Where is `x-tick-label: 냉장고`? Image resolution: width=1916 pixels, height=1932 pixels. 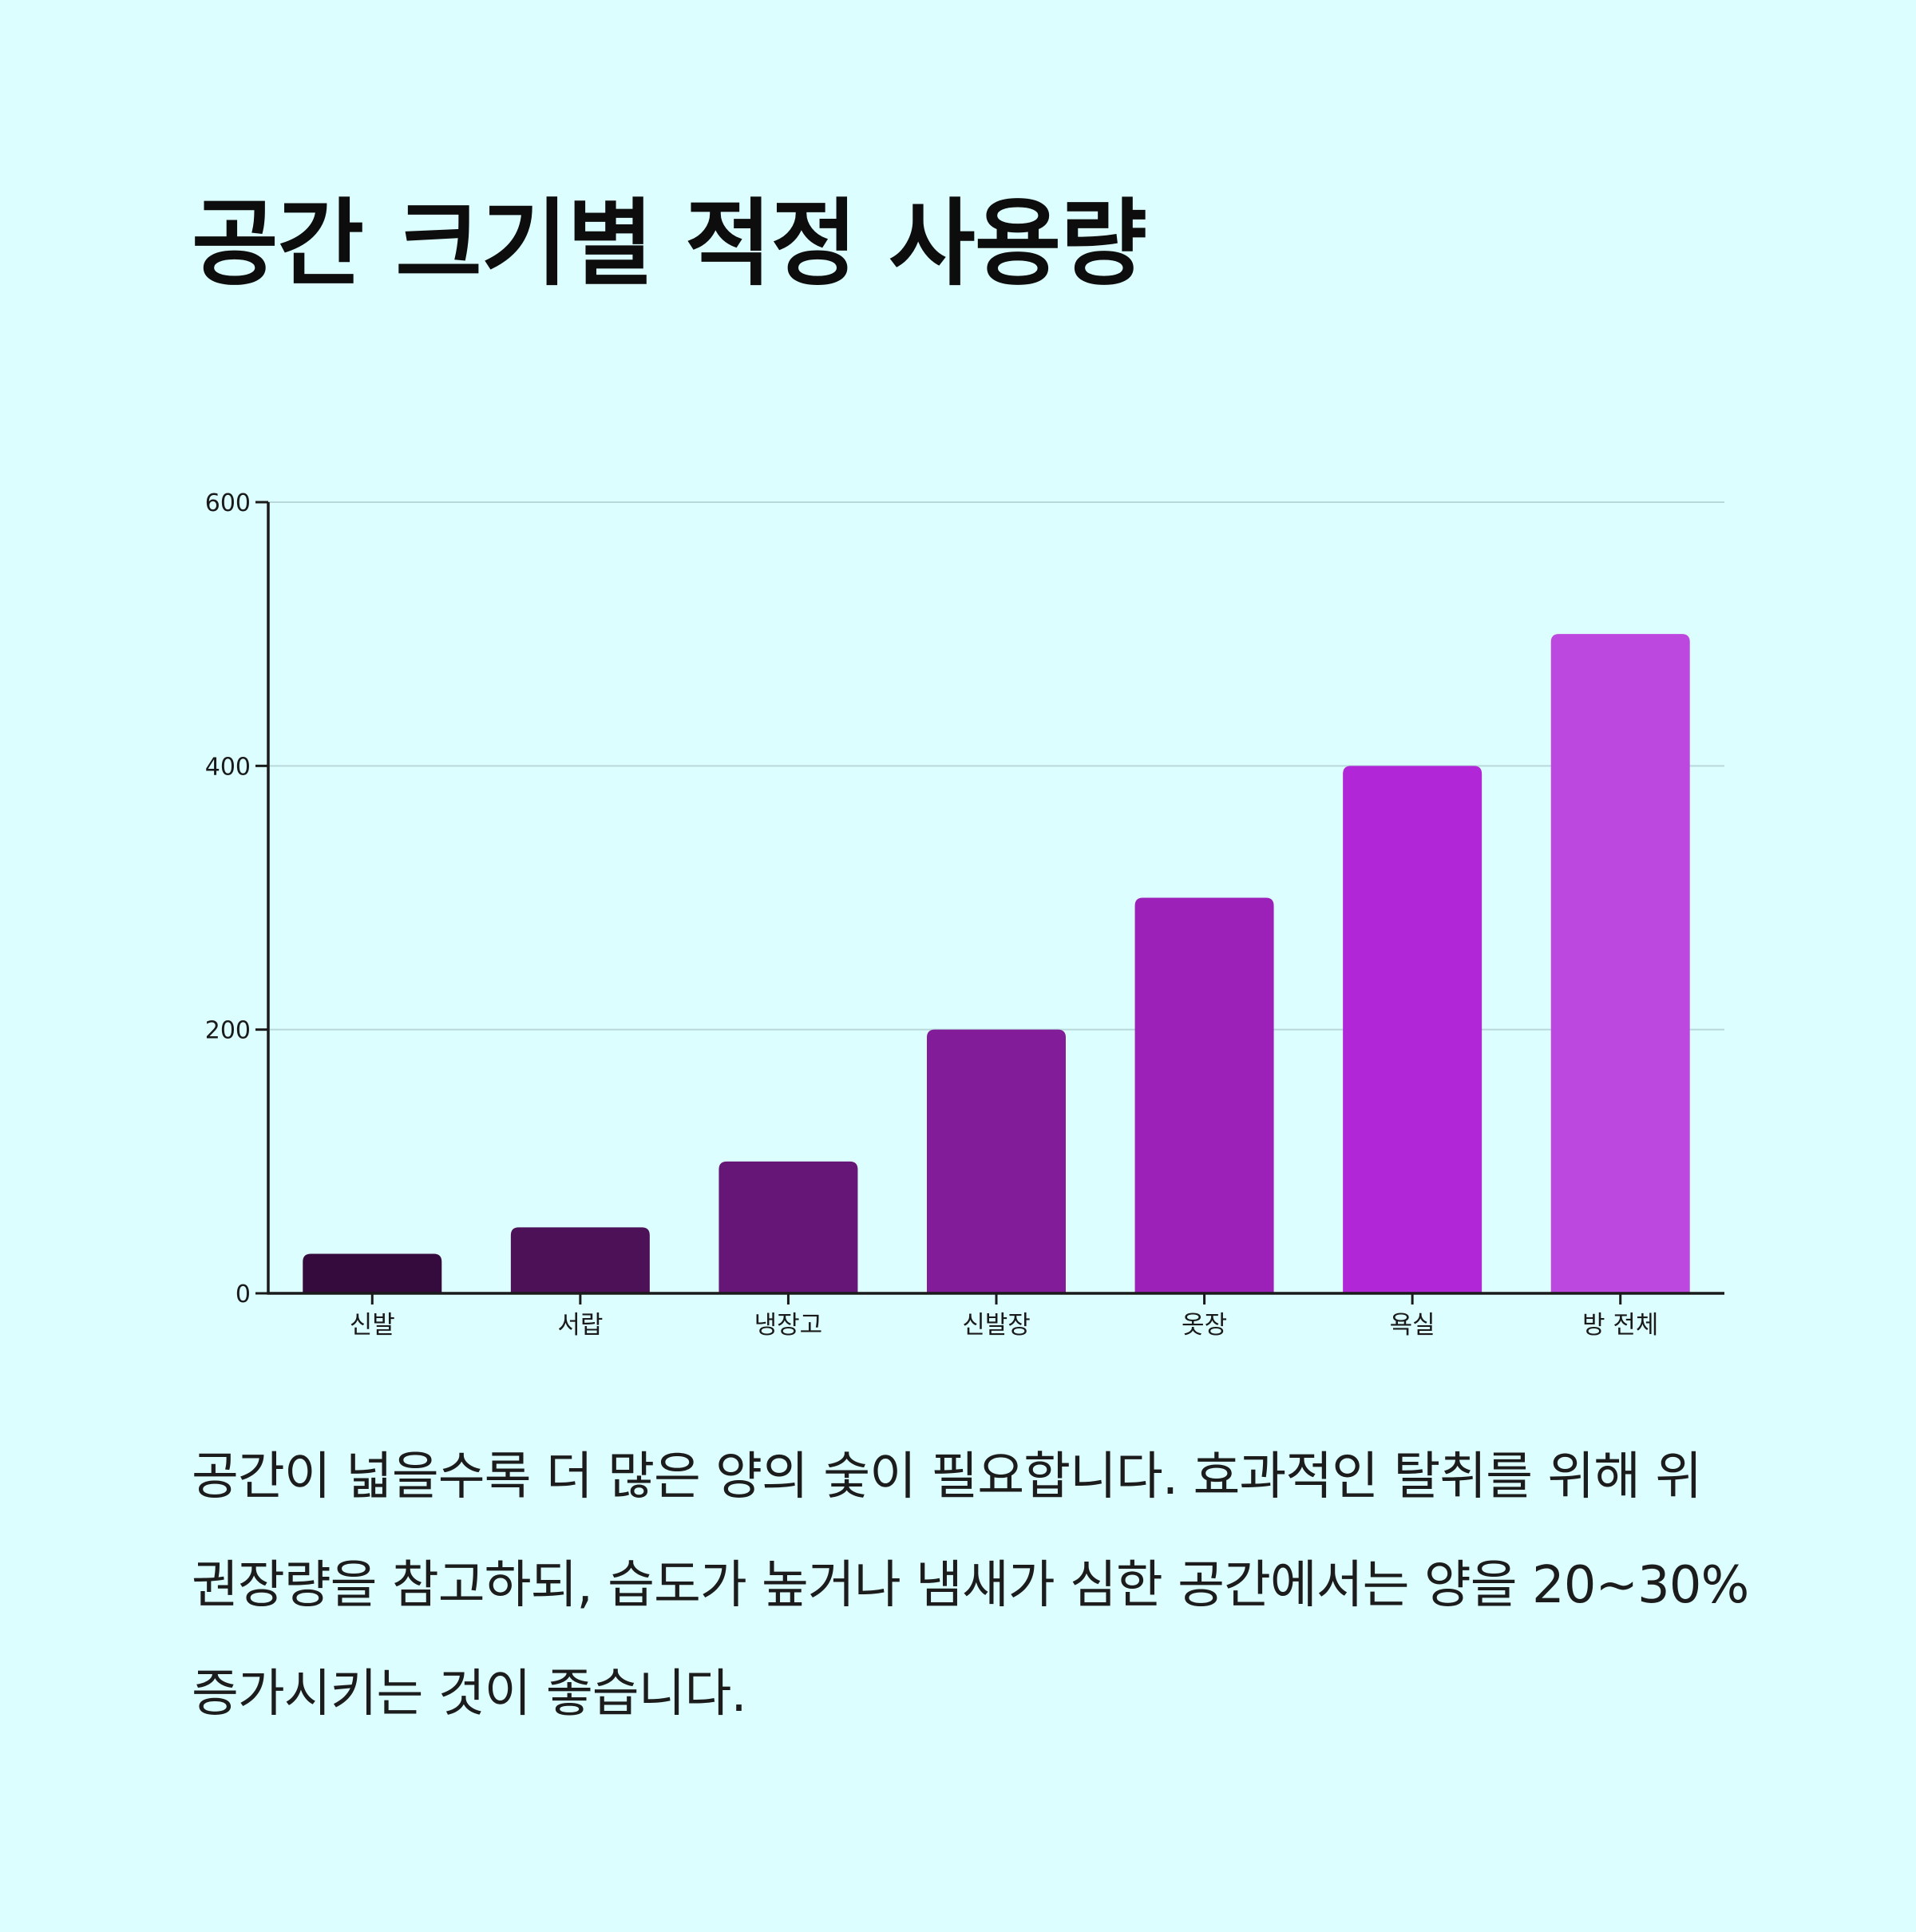
x-tick-label: 냉장고 is located at coordinates (788, 1326).